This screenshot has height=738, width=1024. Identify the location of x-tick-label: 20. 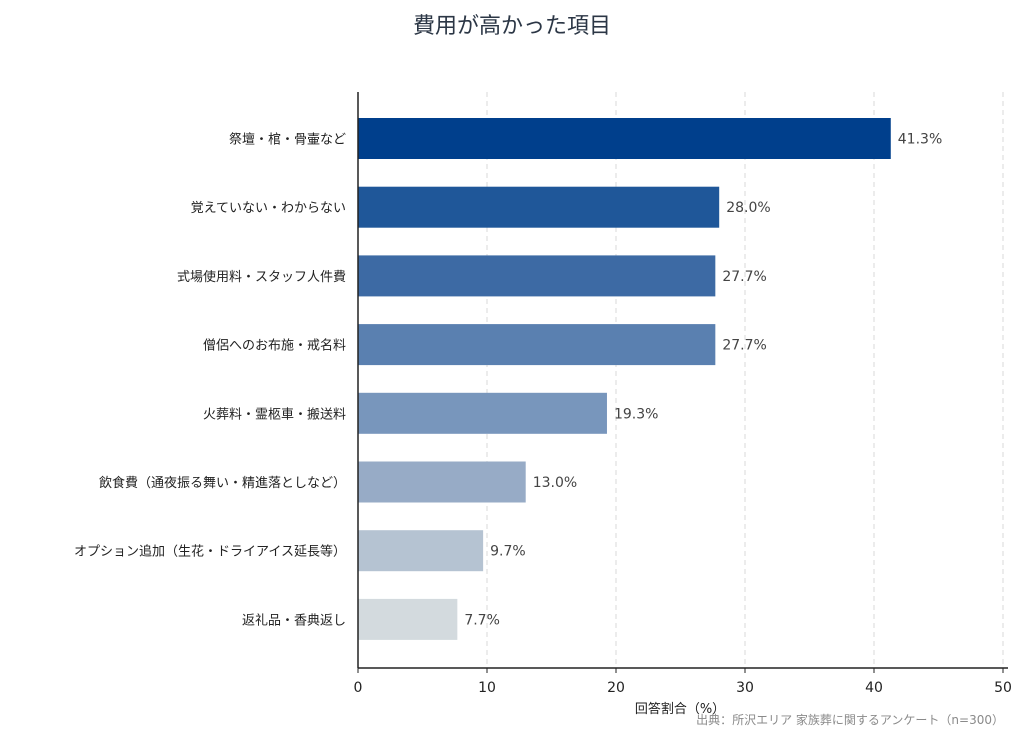
(616, 688).